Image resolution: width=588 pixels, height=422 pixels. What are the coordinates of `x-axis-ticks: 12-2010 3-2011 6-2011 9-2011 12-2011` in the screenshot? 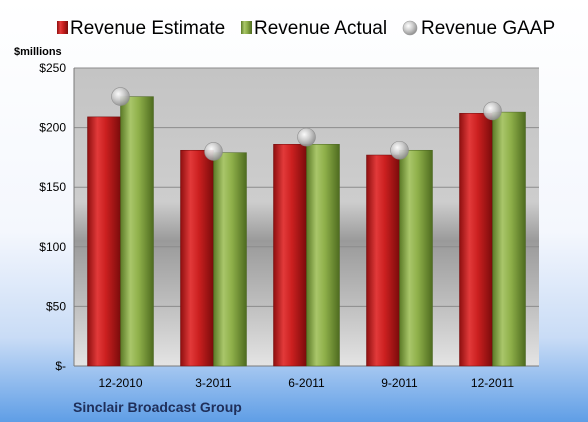 It's located at (306, 383).